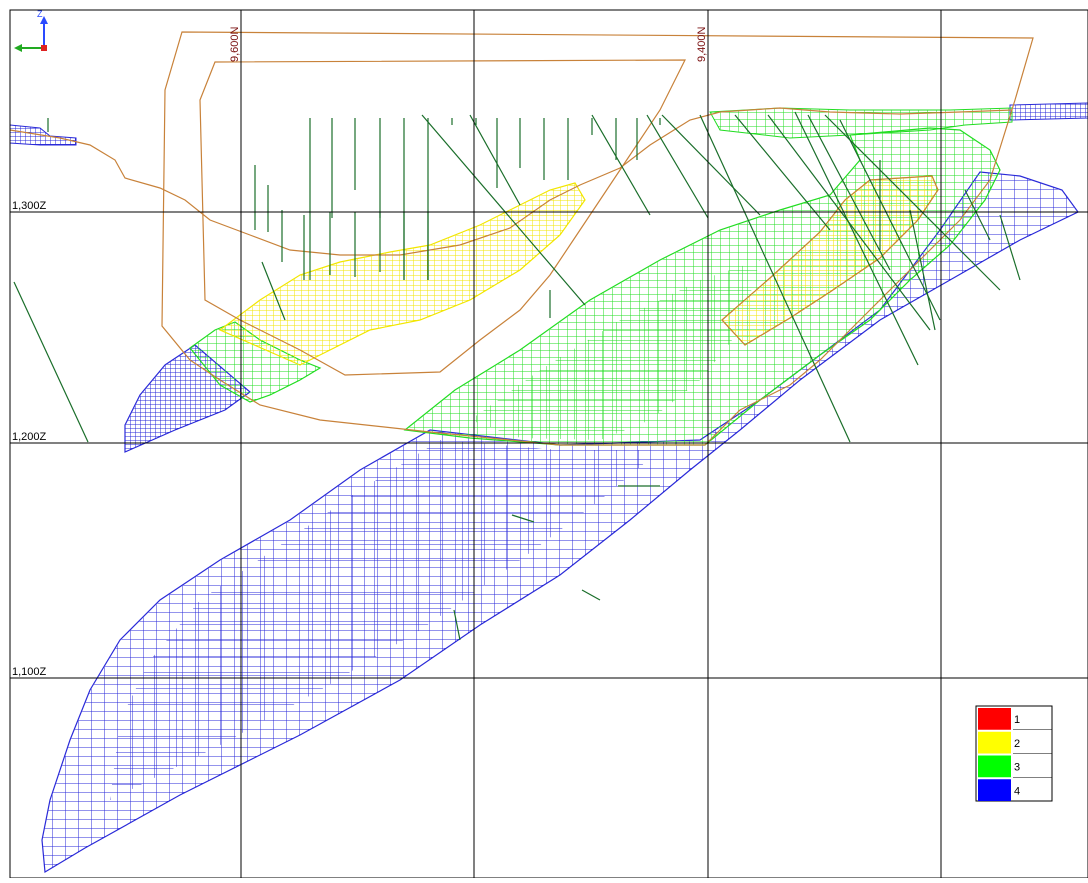 The image size is (1088, 883). Describe the element at coordinates (615, 350) in the screenshot. I see `class-3-lower-coarse` at that location.